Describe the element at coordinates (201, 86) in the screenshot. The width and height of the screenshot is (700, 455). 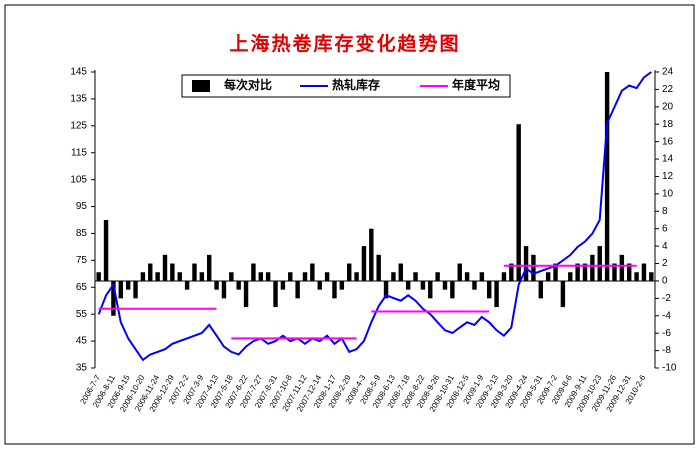
I see `legend-swatch` at that location.